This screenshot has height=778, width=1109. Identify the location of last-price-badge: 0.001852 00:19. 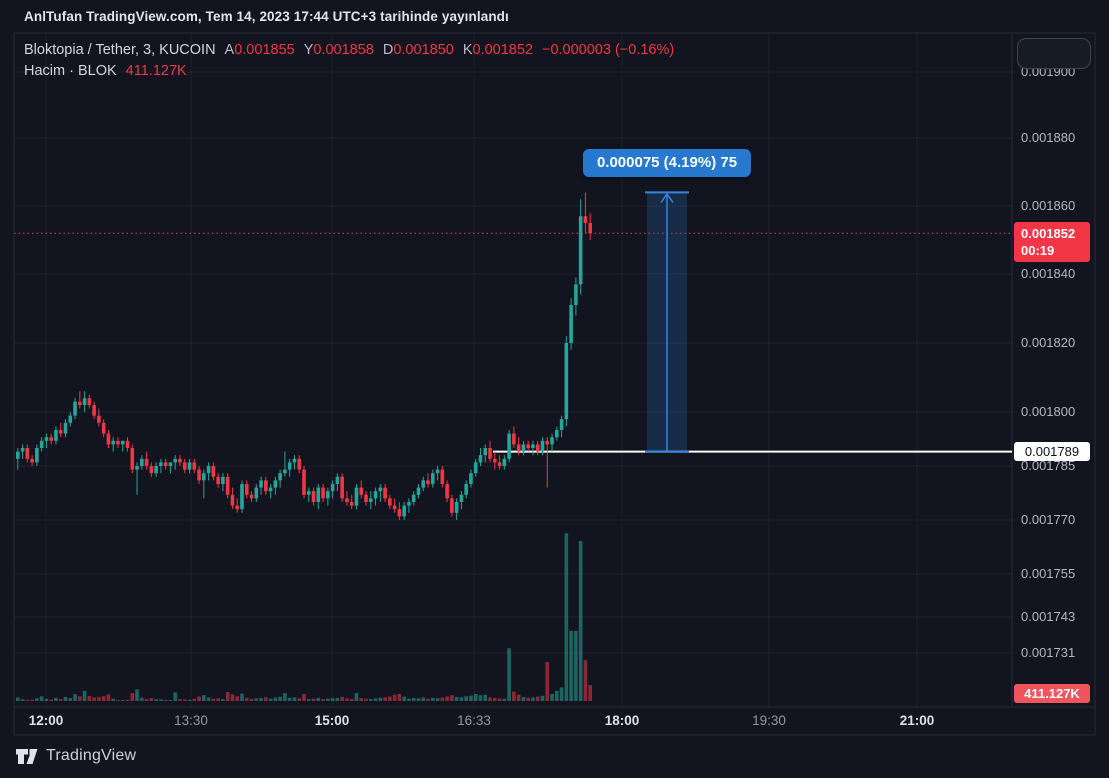
(1052, 242).